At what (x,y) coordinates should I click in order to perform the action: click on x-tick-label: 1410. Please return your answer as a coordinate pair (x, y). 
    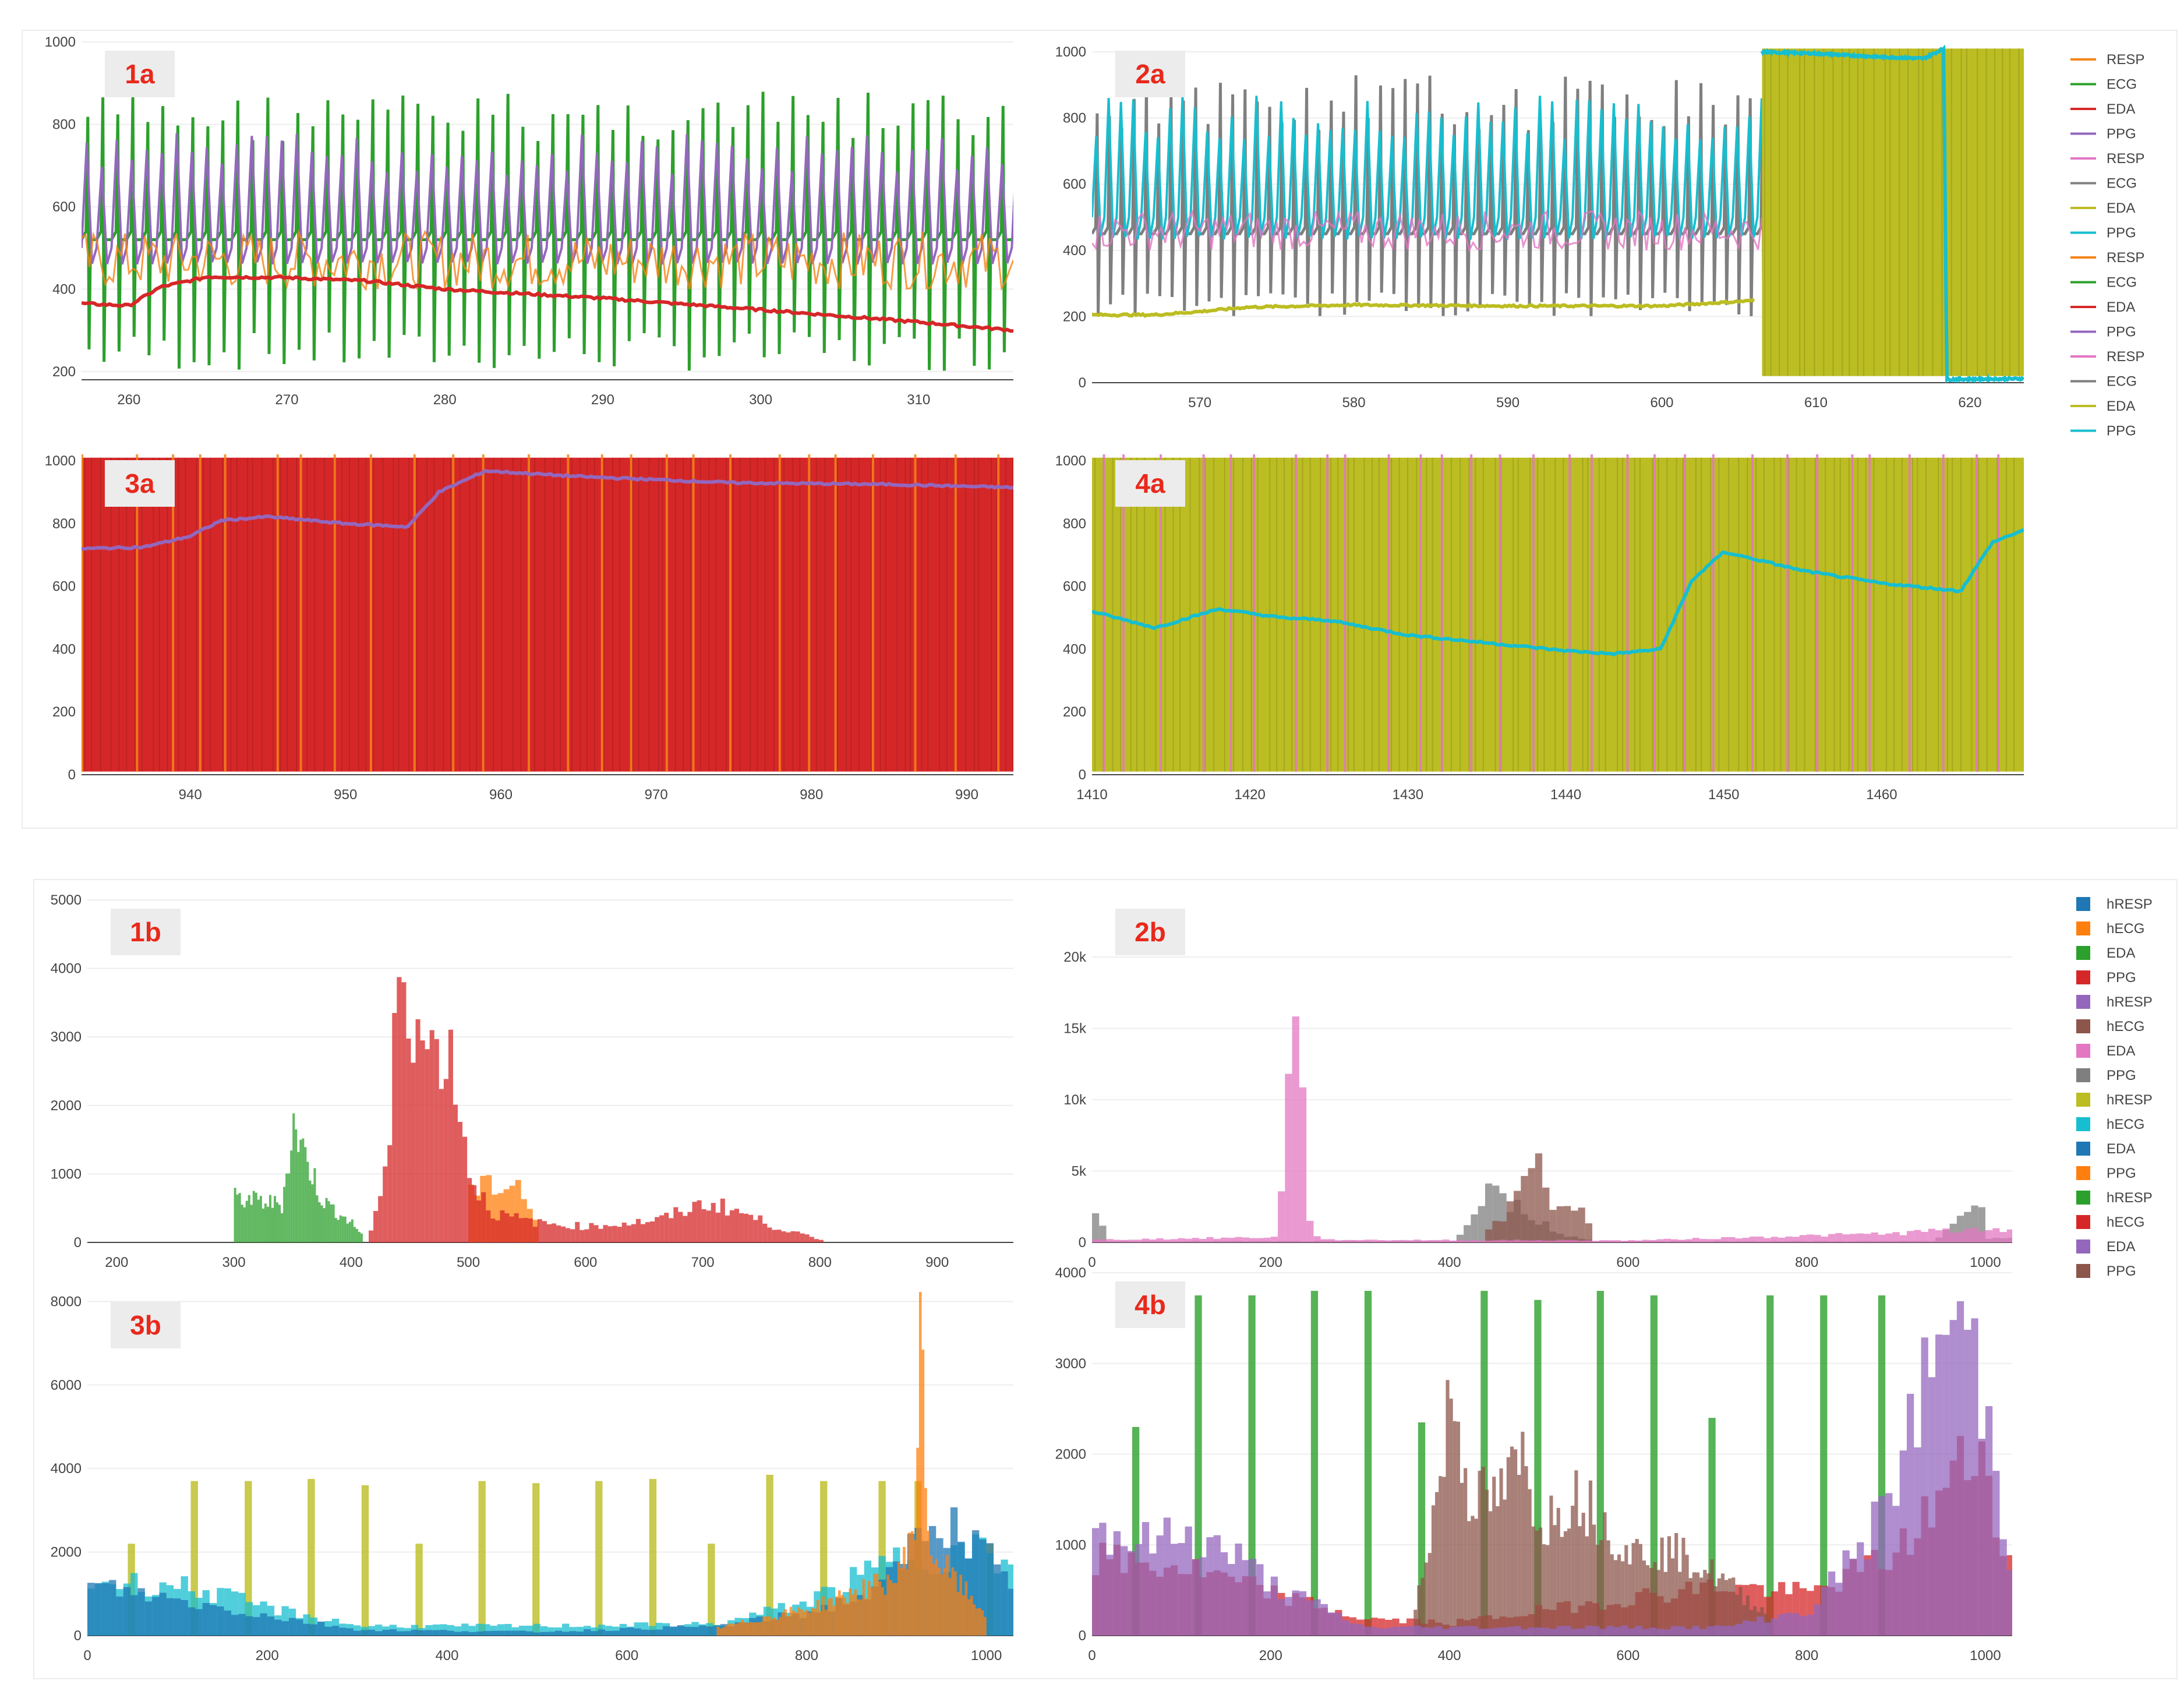
    Looking at the image, I should click on (1091, 795).